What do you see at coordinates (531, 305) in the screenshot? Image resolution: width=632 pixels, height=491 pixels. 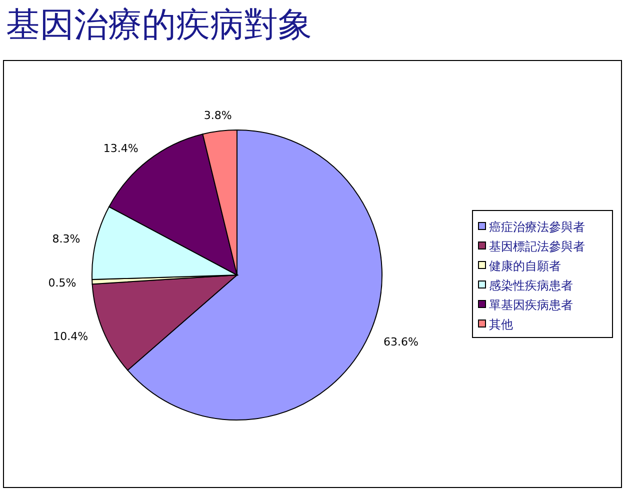 I see `legend-label: 單基因疾病患者` at bounding box center [531, 305].